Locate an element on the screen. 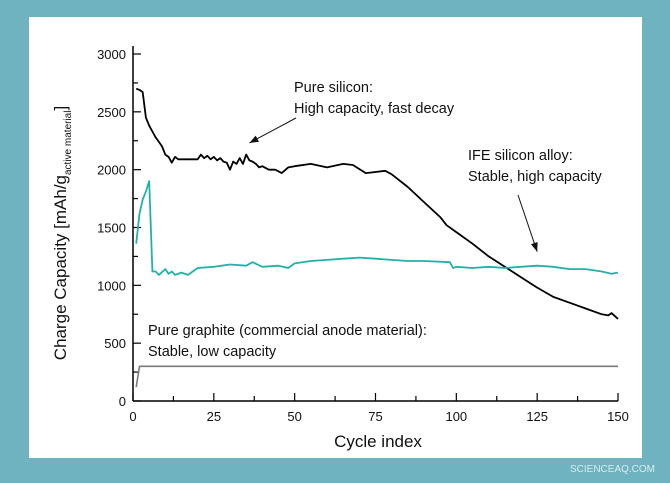 Image resolution: width=670 pixels, height=483 pixels. series-line-alloy is located at coordinates (377, 228).